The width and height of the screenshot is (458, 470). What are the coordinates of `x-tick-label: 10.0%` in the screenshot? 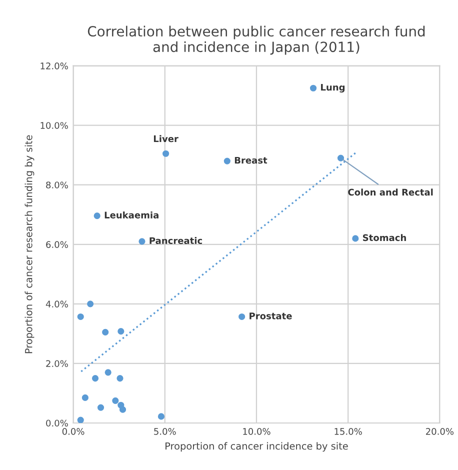 It's located at (256, 431).